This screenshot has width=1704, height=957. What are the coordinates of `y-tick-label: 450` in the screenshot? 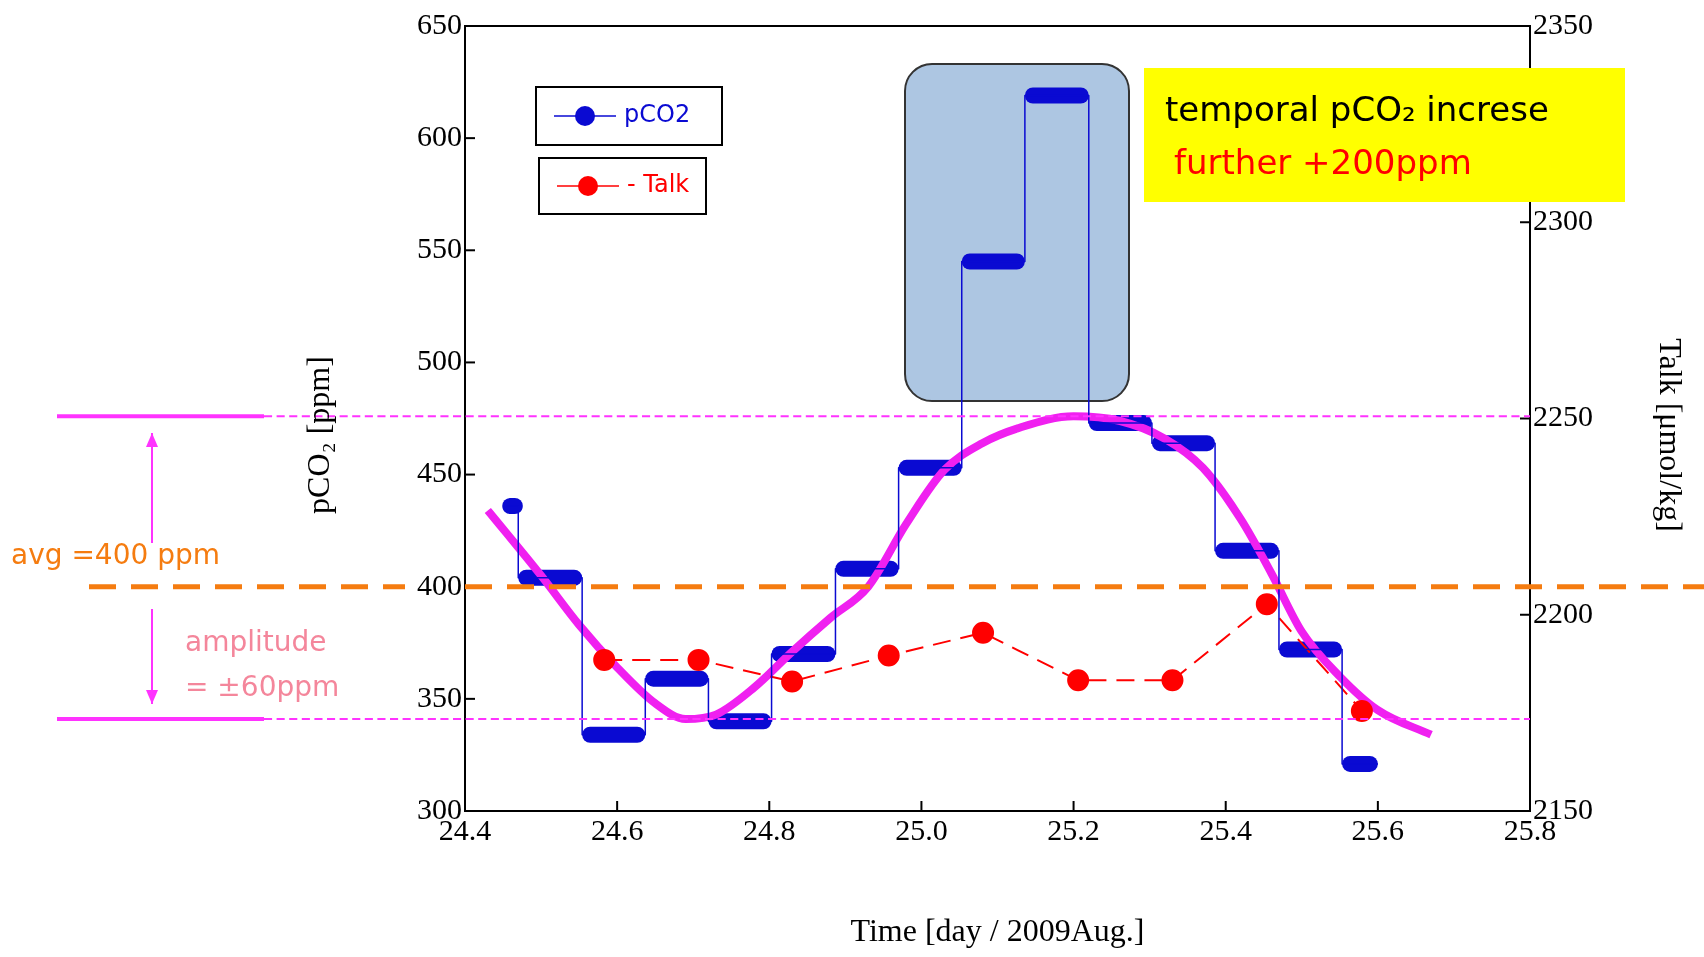 It's located at (439, 472).